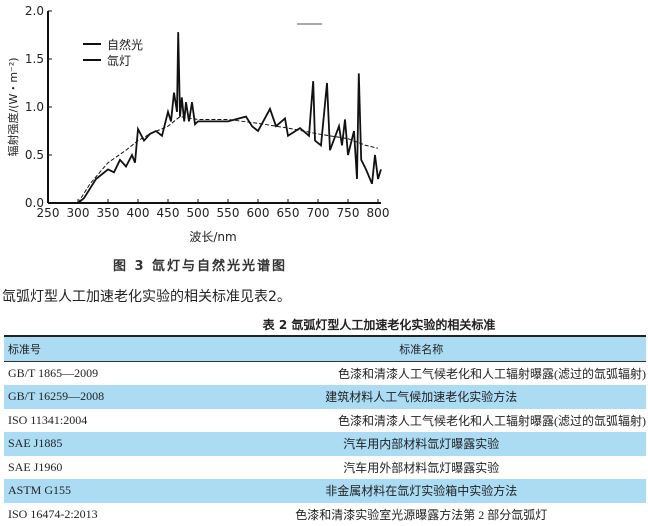  What do you see at coordinates (212, 237) in the screenshot?
I see `x-axis-label: 波长/nm` at bounding box center [212, 237].